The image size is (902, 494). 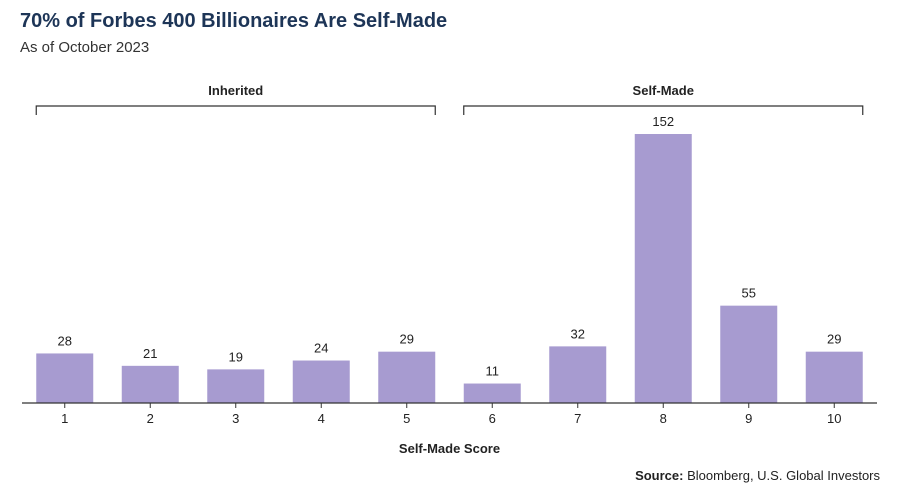 What do you see at coordinates (449, 448) in the screenshot?
I see `x-axis-title: Self-Made Score` at bounding box center [449, 448].